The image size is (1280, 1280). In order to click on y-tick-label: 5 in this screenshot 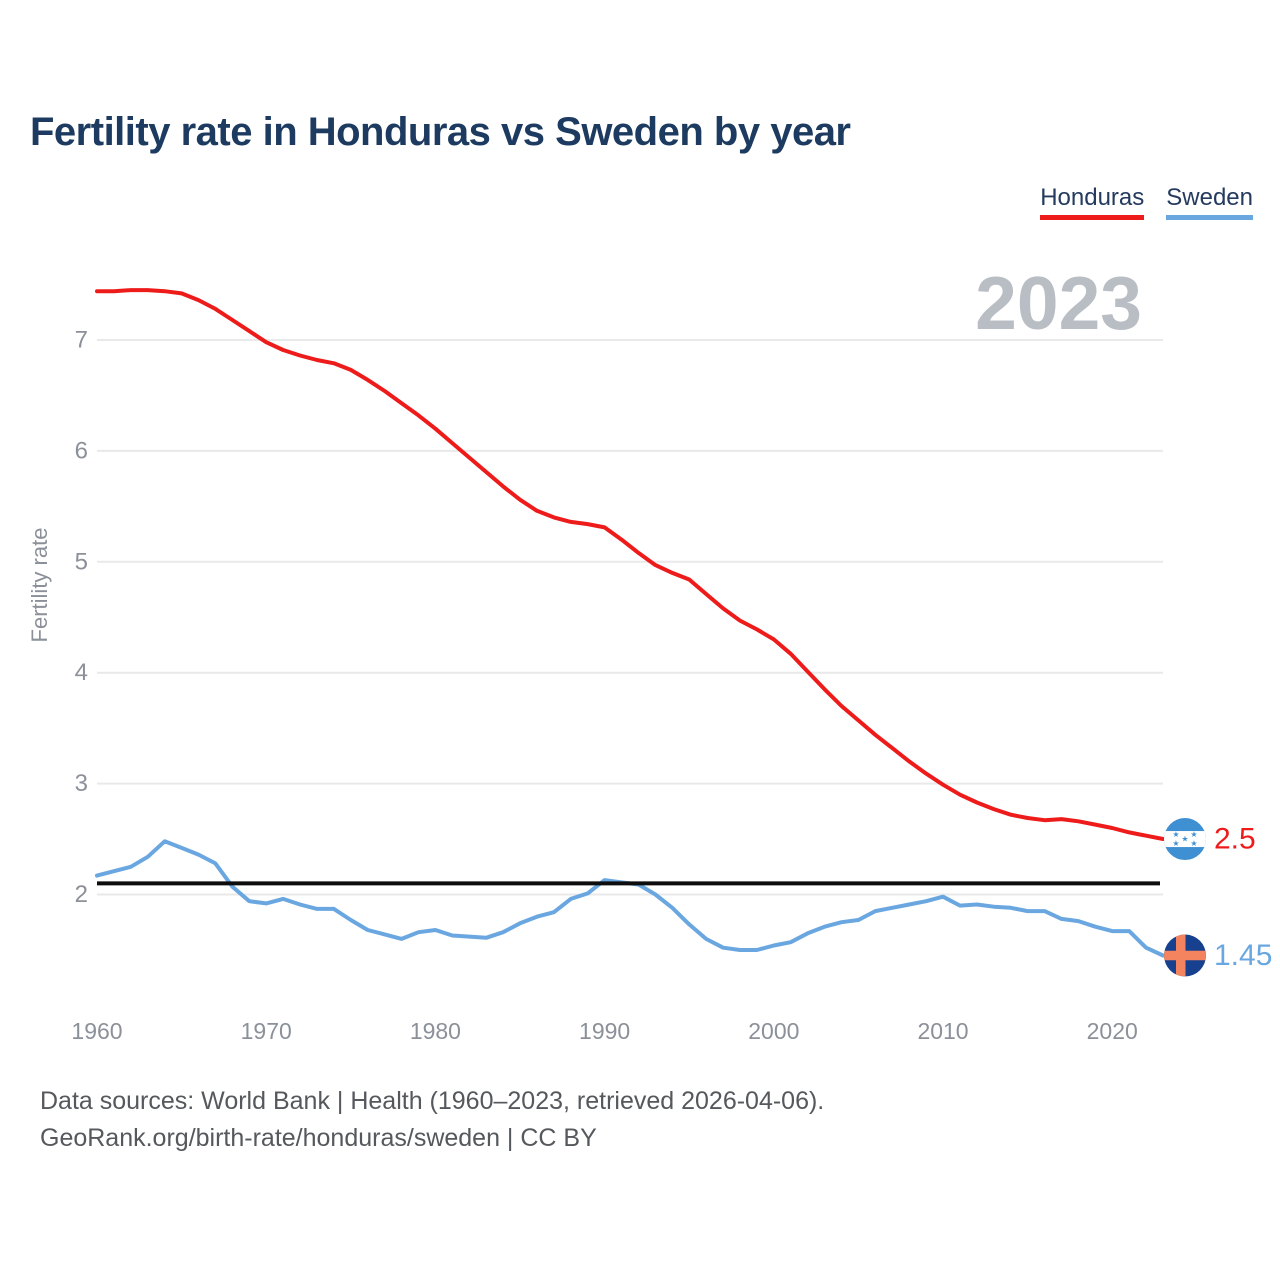, I will do `click(81, 561)`.